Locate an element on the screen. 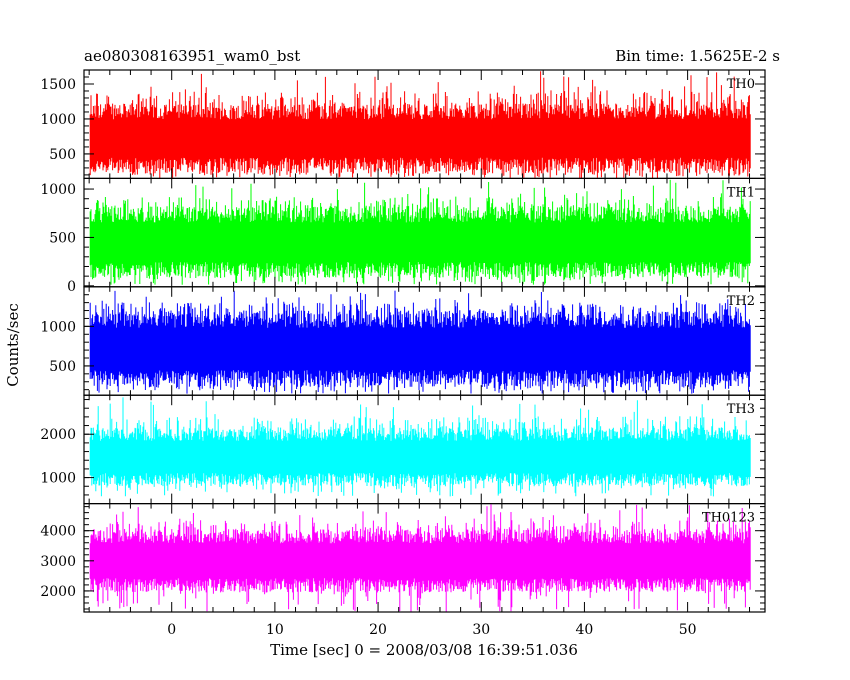 This screenshot has height=680, width=850. x-tick-label: 20 is located at coordinates (378, 630).